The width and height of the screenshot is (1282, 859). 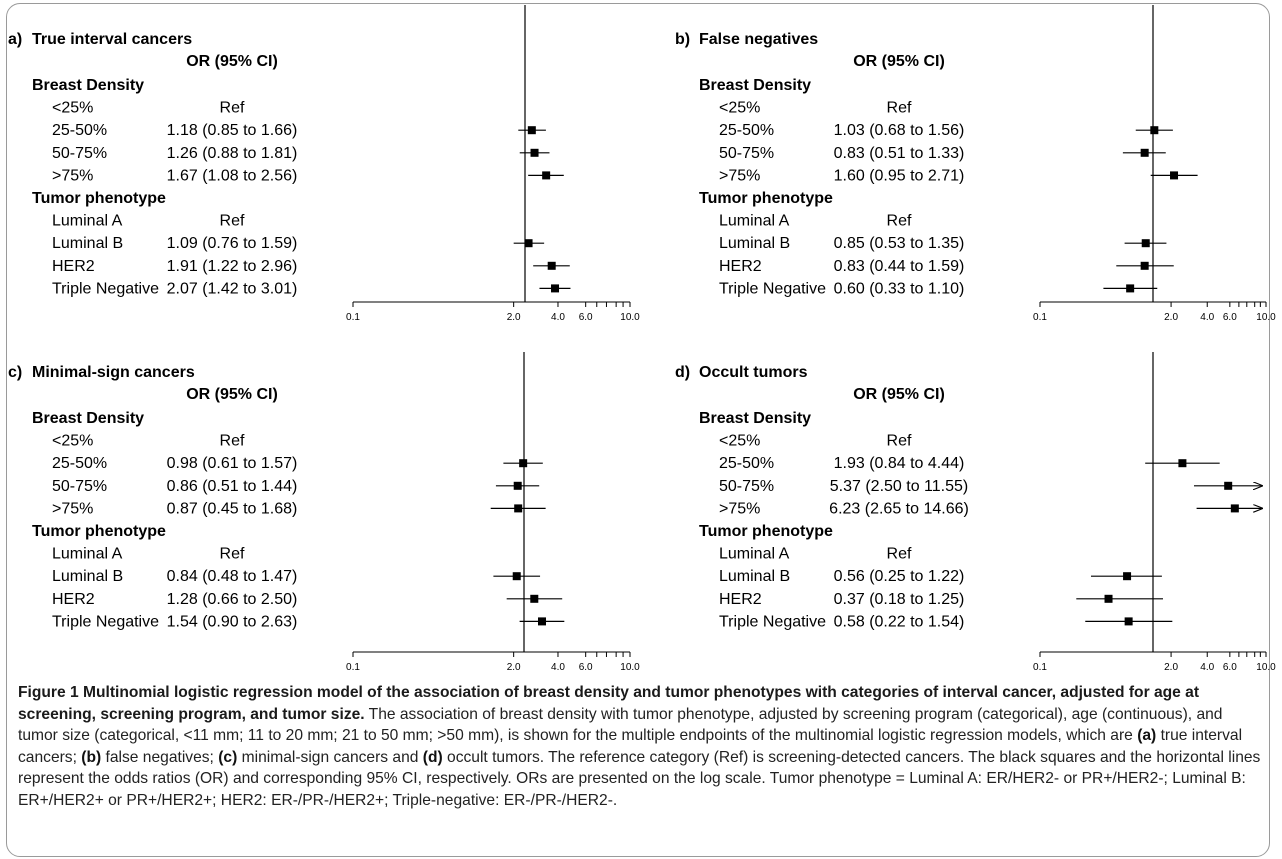 What do you see at coordinates (1207, 667) in the screenshot?
I see `panel-d-tick-label-2: 4.0` at bounding box center [1207, 667].